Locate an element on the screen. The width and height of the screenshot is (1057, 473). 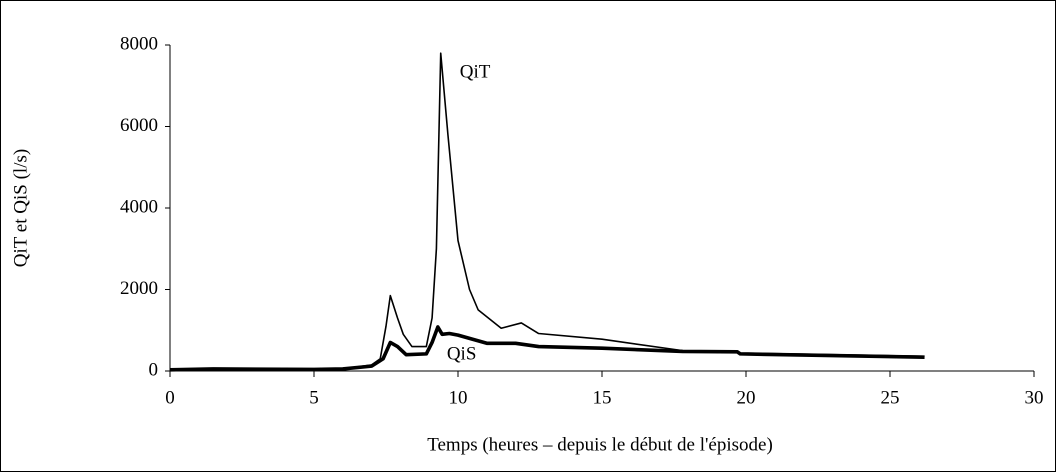
x-tick-label: 10 is located at coordinates (458, 397).